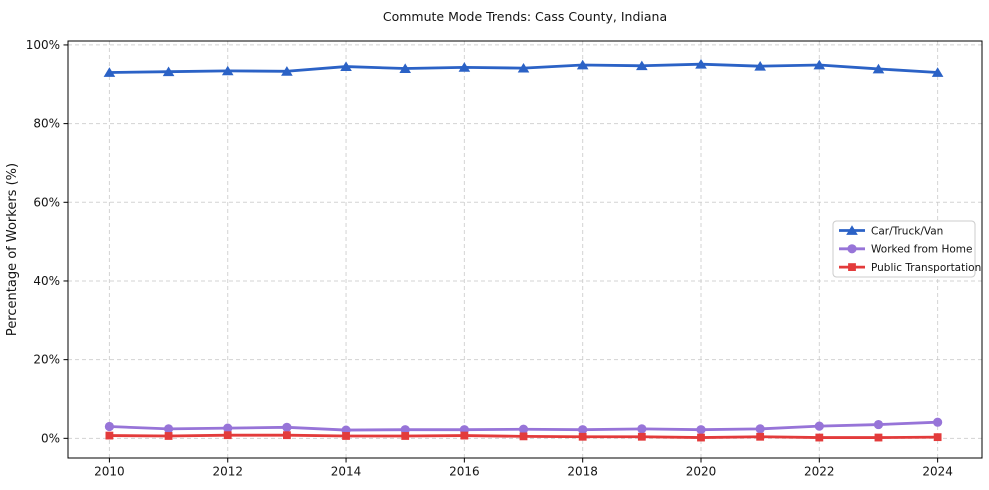  What do you see at coordinates (346, 472) in the screenshot?
I see `x-tick-label: 2014` at bounding box center [346, 472].